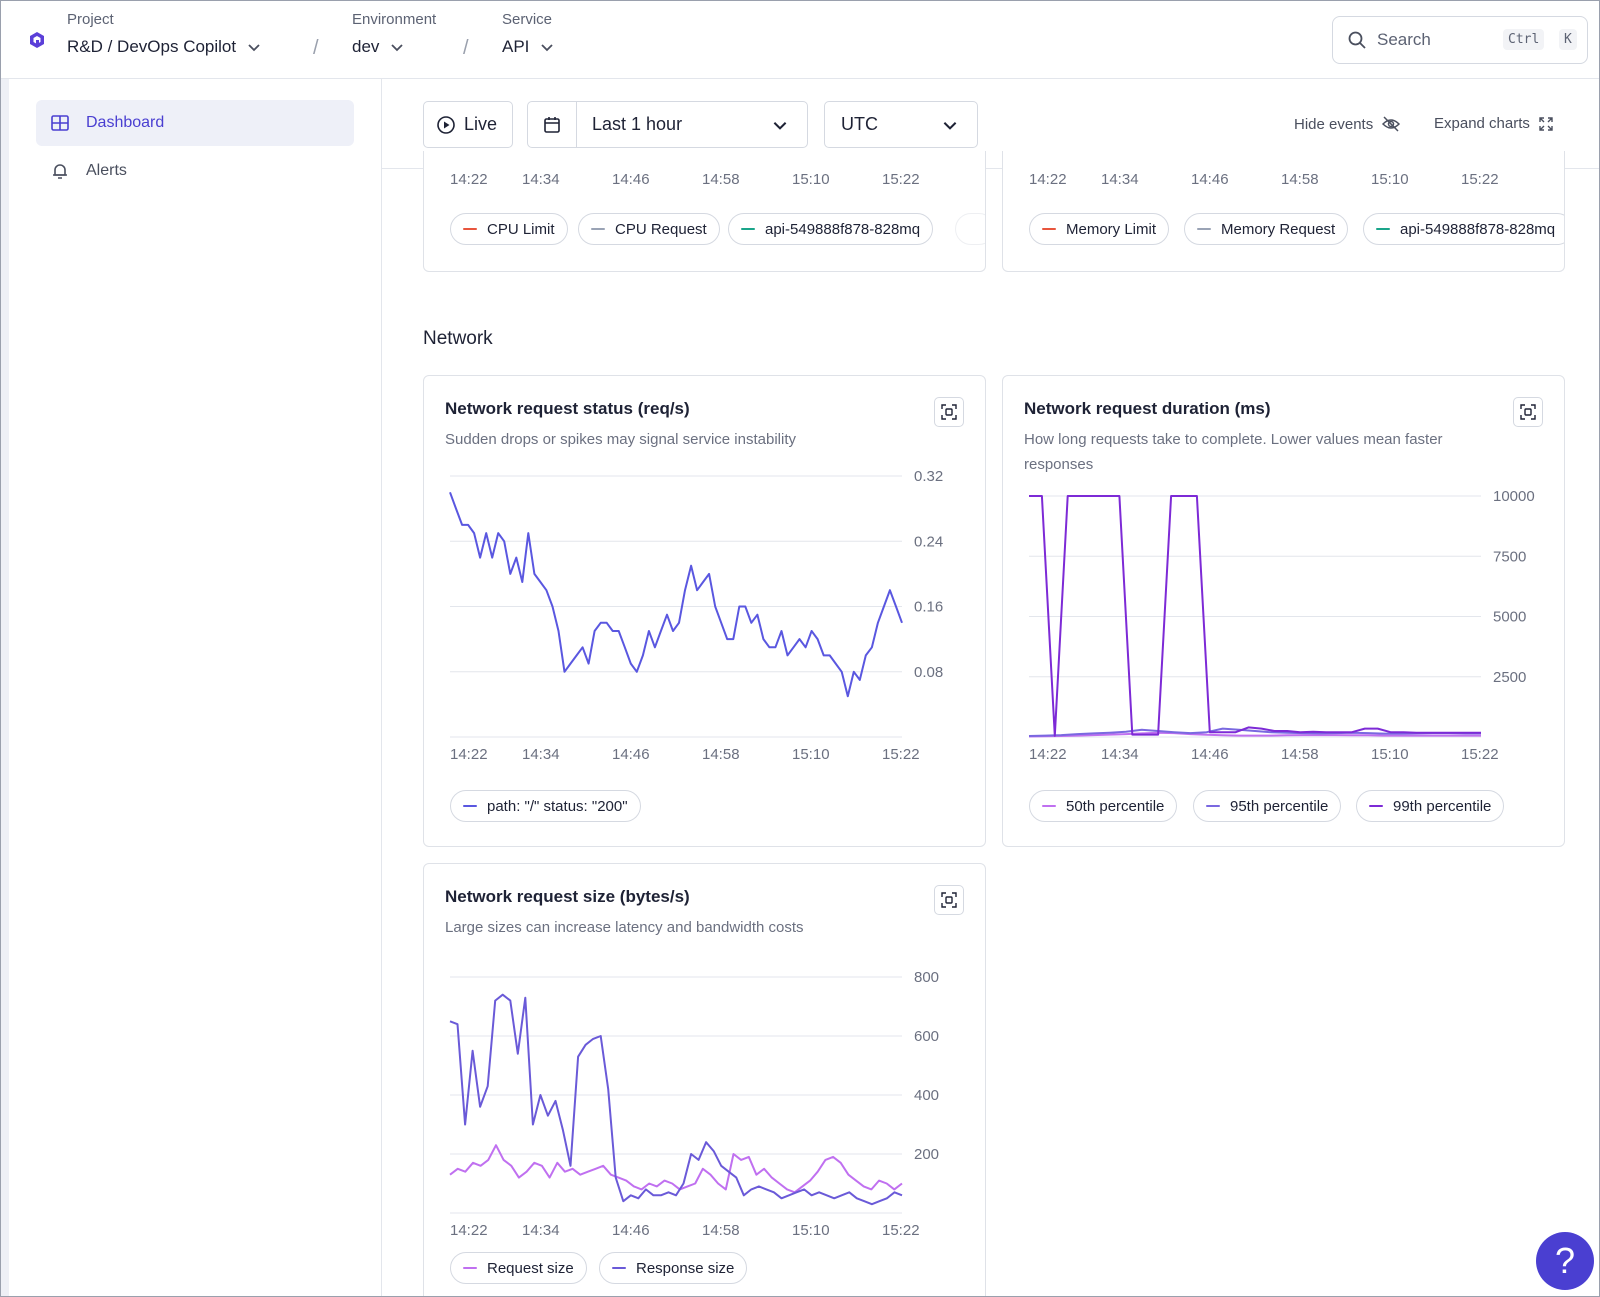 The image size is (1600, 1297). What do you see at coordinates (1509, 677) in the screenshot?
I see `y-tick-label: 2500` at bounding box center [1509, 677].